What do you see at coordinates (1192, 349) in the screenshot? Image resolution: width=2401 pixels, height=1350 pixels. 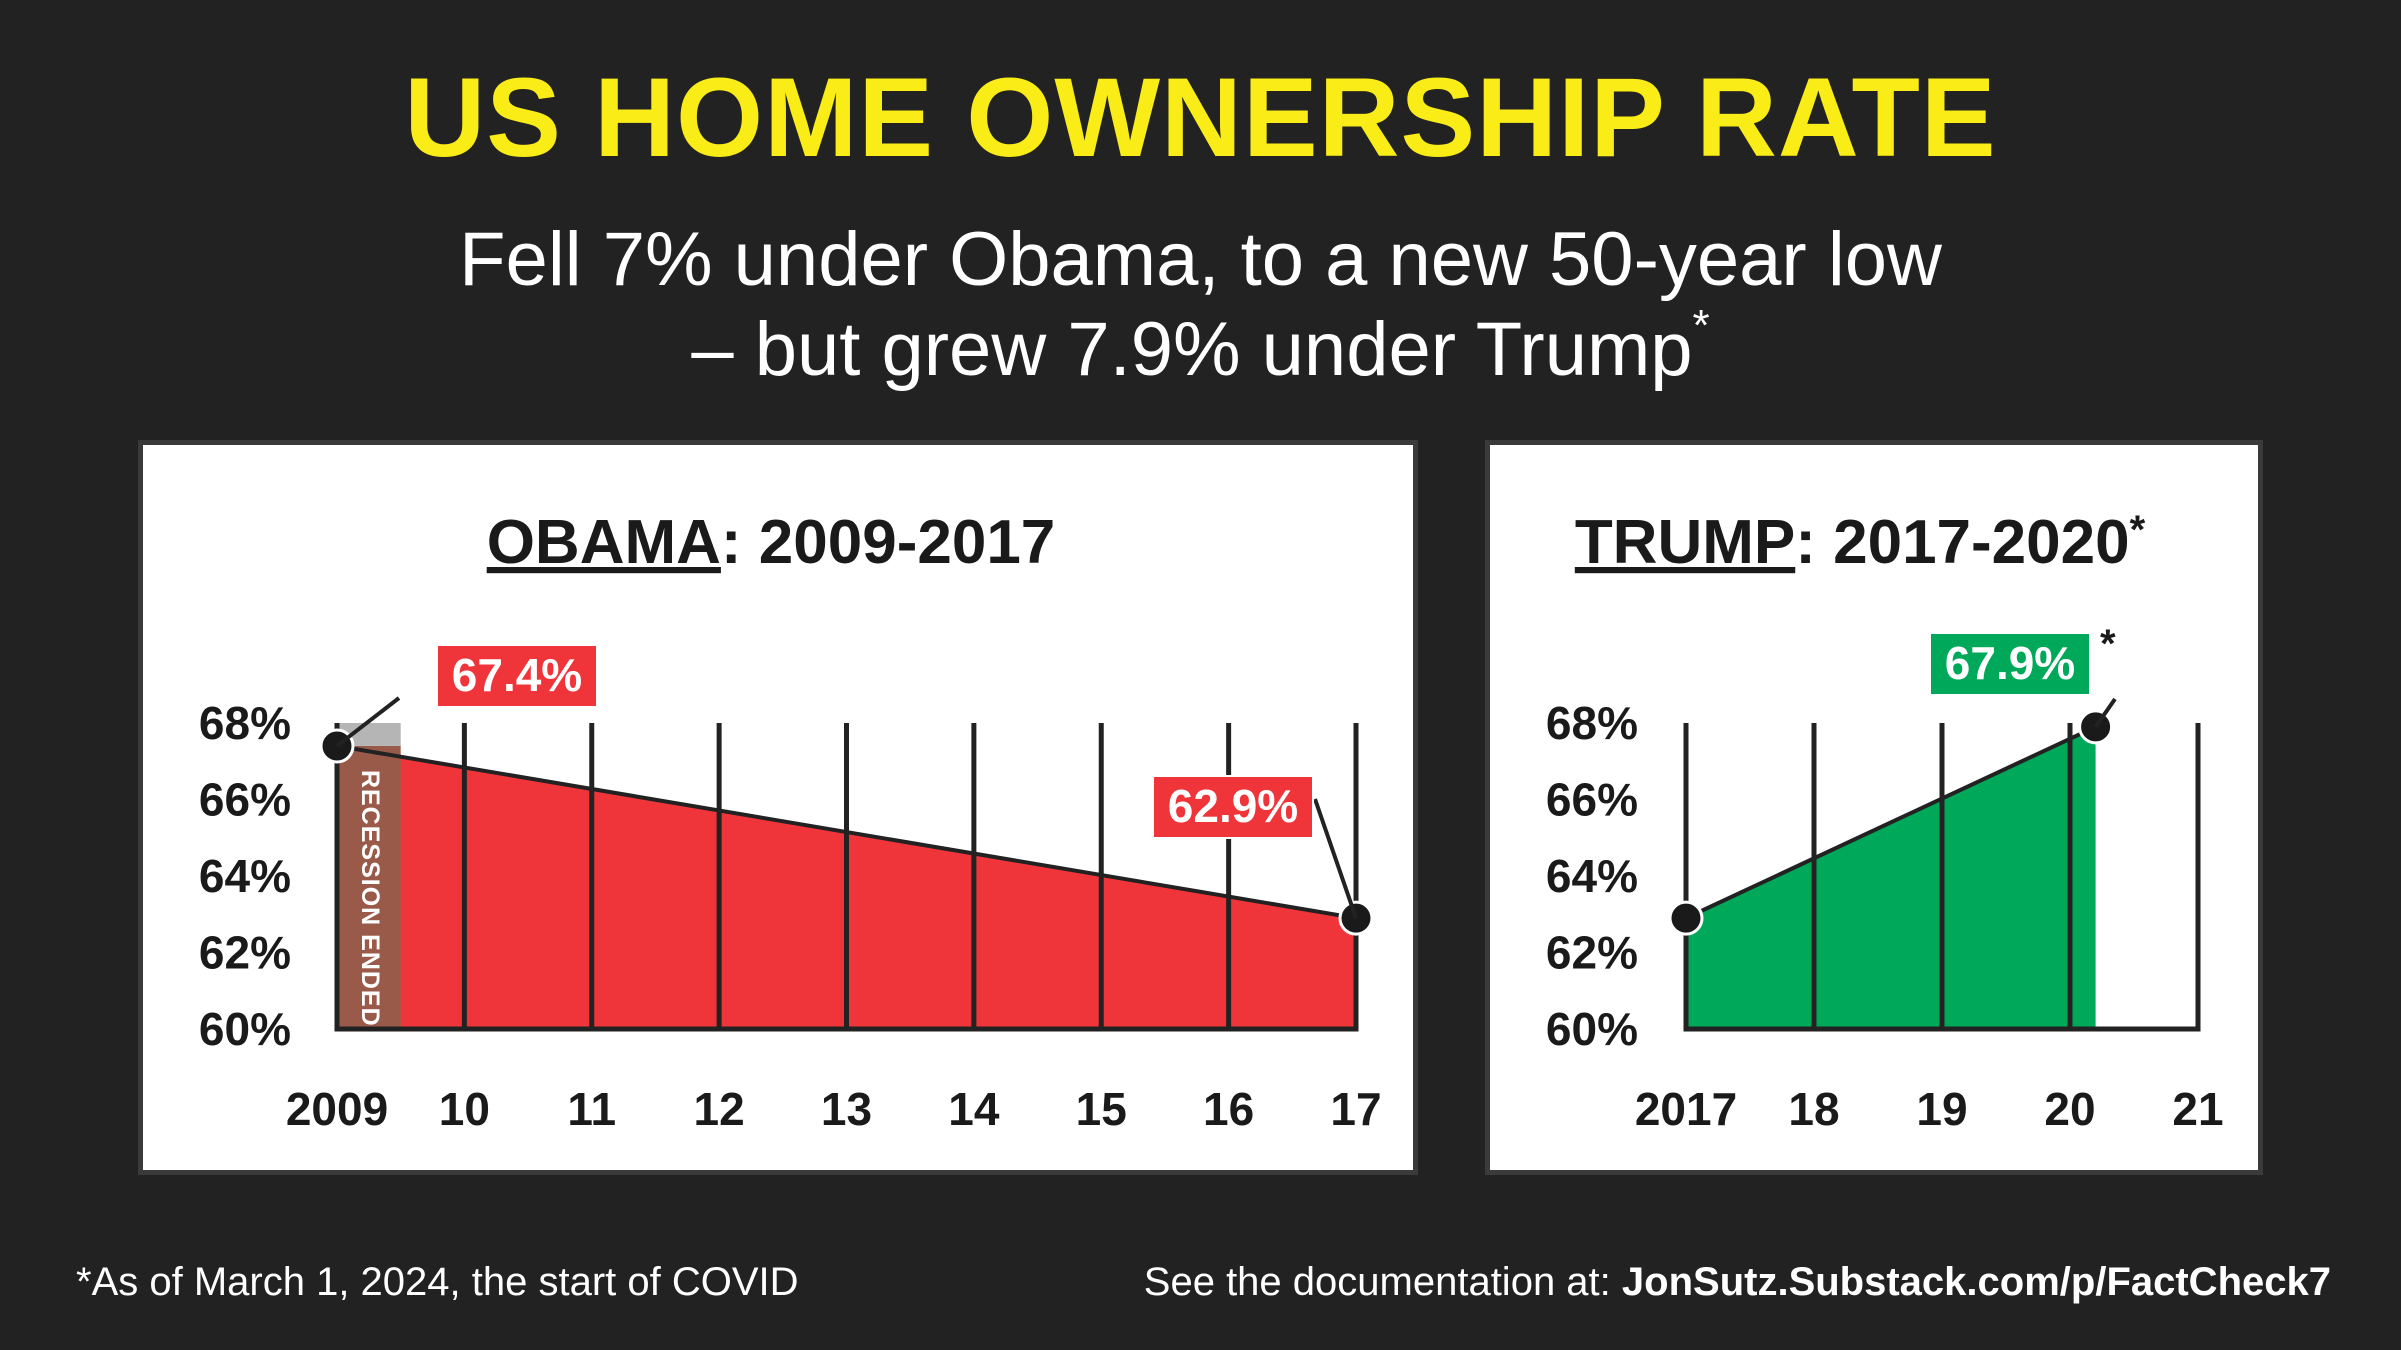 I see `subtitle-line-2-text: – but grew 7.9% under Trump` at bounding box center [1192, 349].